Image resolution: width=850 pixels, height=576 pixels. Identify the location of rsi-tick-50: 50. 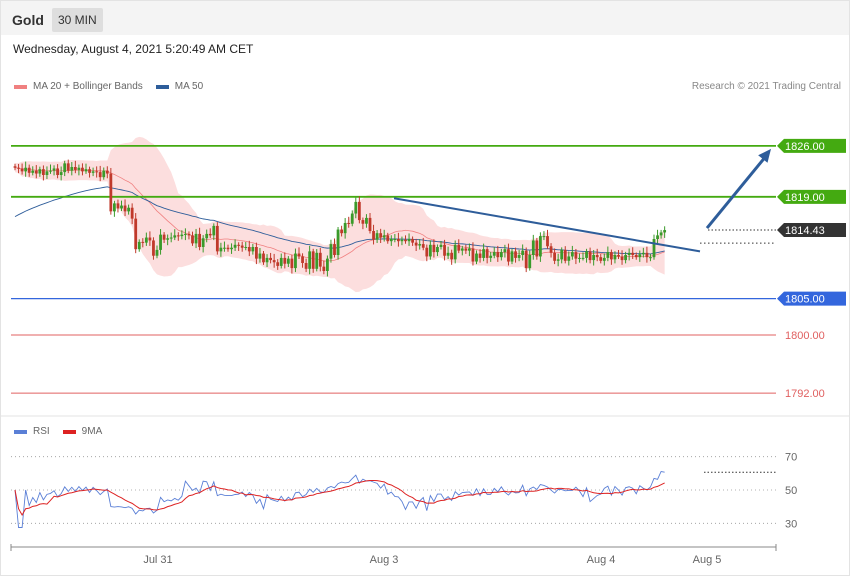
(791, 491).